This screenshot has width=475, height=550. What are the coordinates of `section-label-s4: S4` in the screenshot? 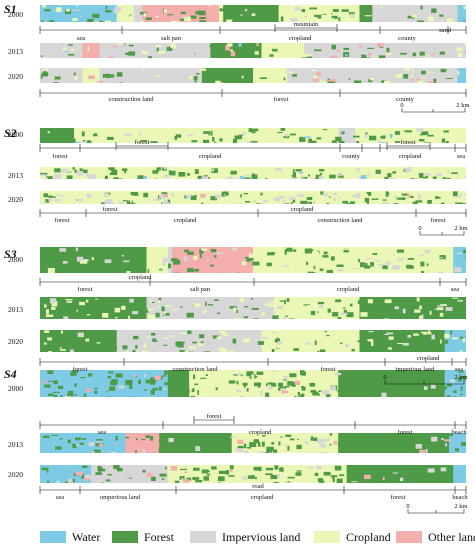 It's located at (10, 374).